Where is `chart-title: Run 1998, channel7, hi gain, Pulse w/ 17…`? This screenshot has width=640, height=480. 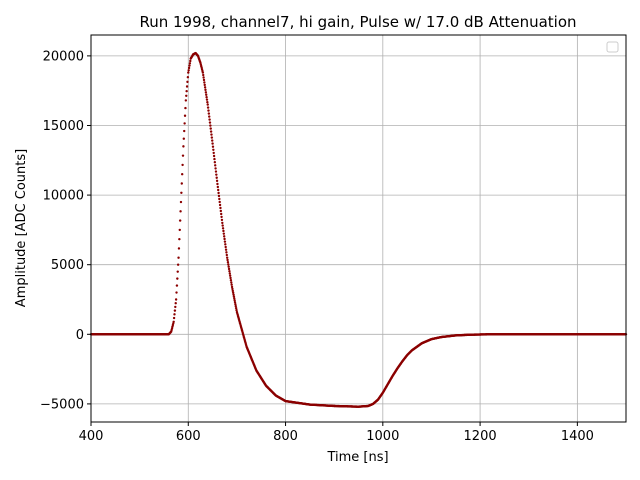
chart-title: Run 1998, channel7, hi gain, Pulse w/ 17… is located at coordinates (357, 22).